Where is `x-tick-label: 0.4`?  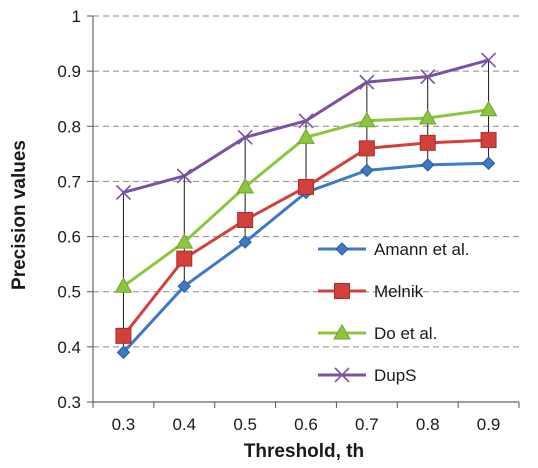
x-tick-label: 0.4 is located at coordinates (184, 424).